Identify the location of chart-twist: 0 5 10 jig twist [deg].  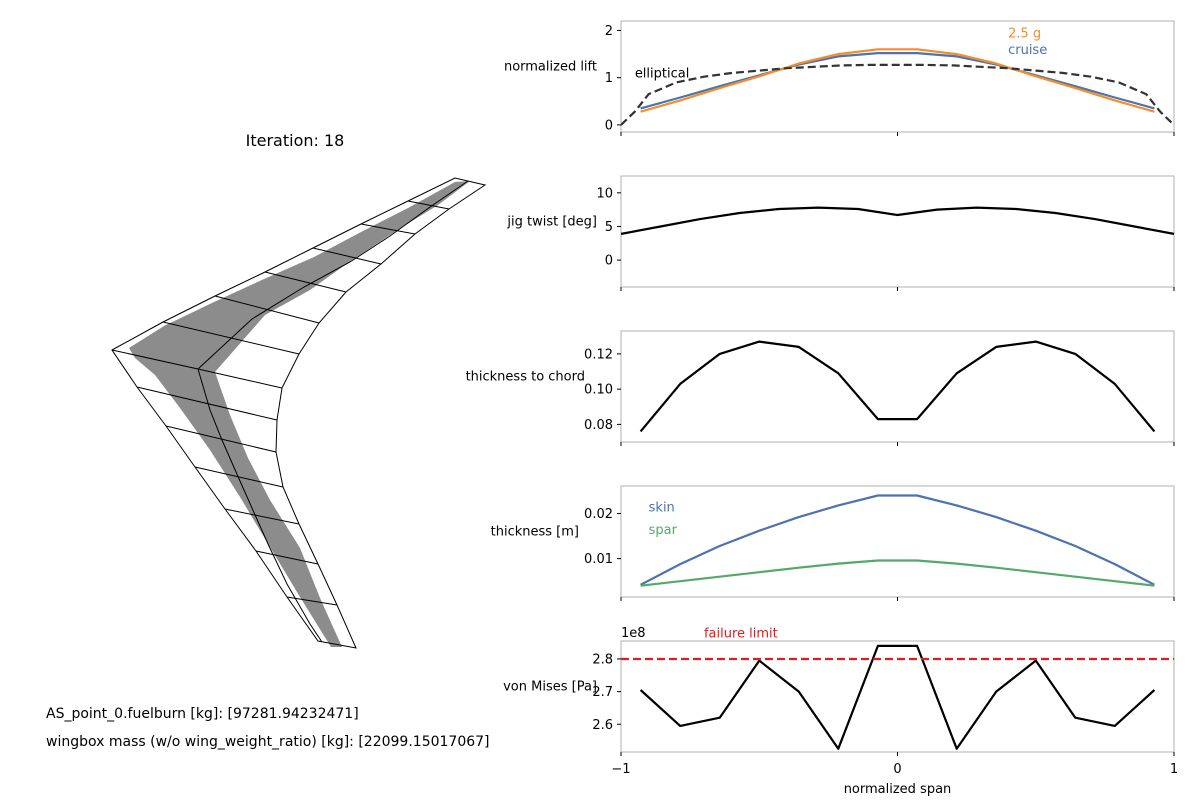
(840, 233).